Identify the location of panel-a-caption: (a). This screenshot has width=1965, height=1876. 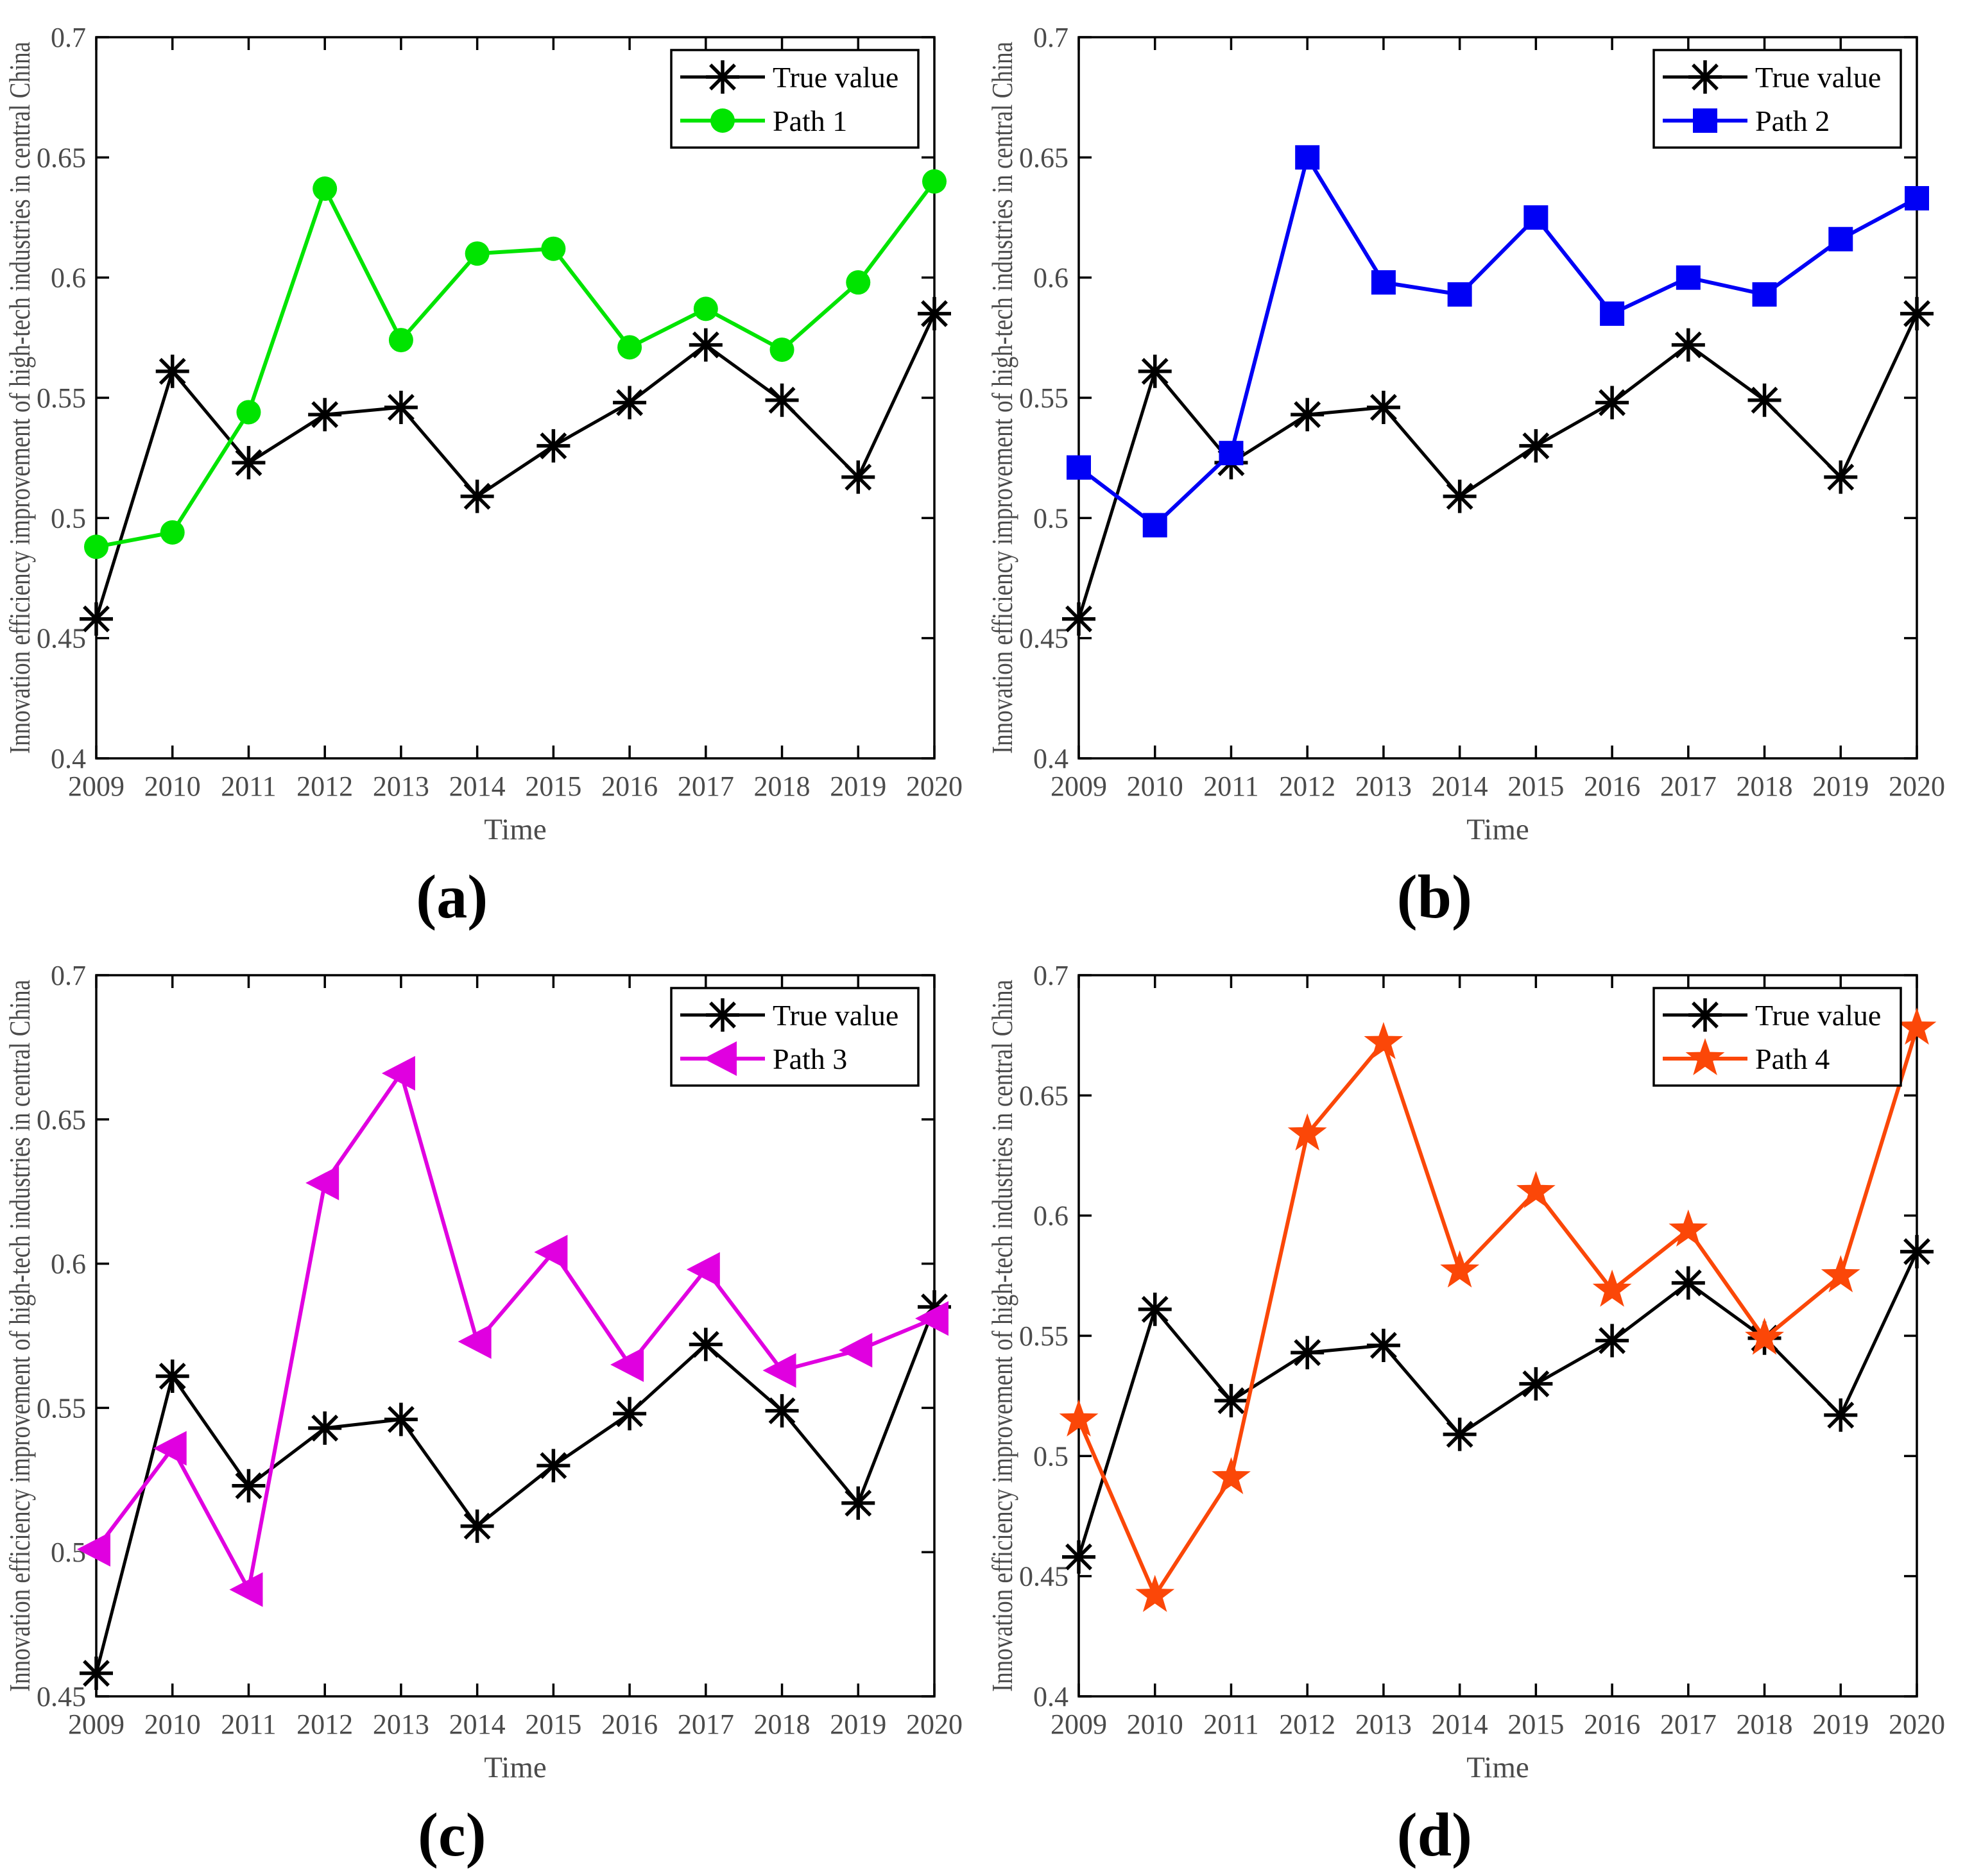
(452, 896).